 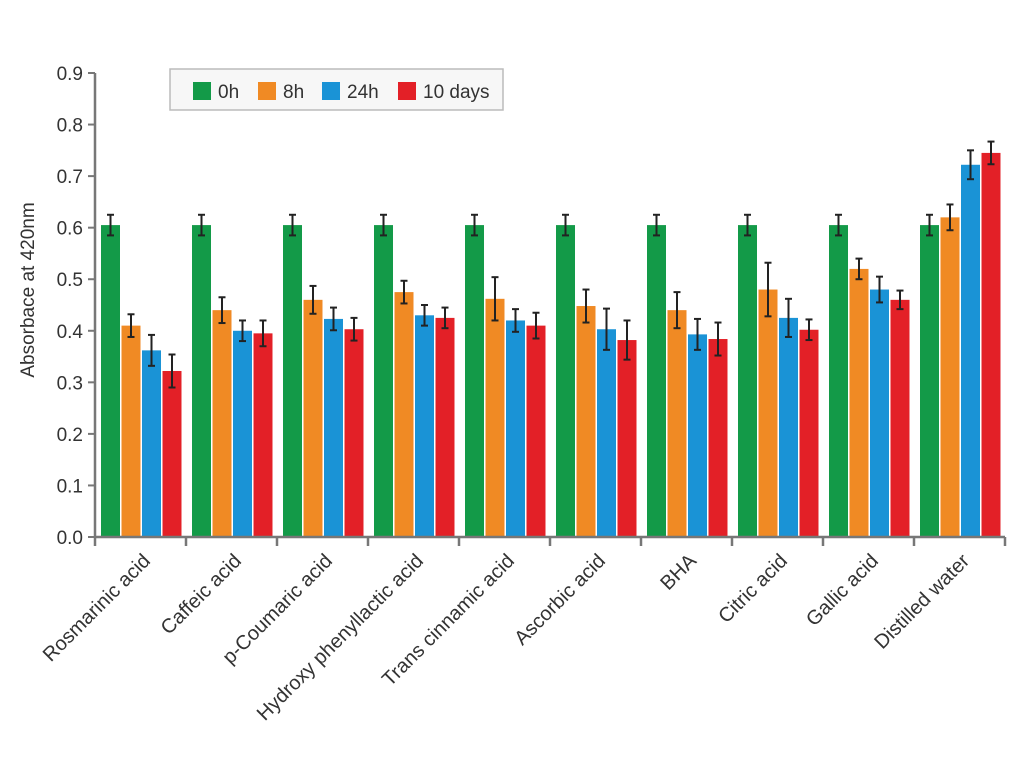 I want to click on x-tick-label: Hydroxy phenyllactic acid, so click(x=340, y=637).